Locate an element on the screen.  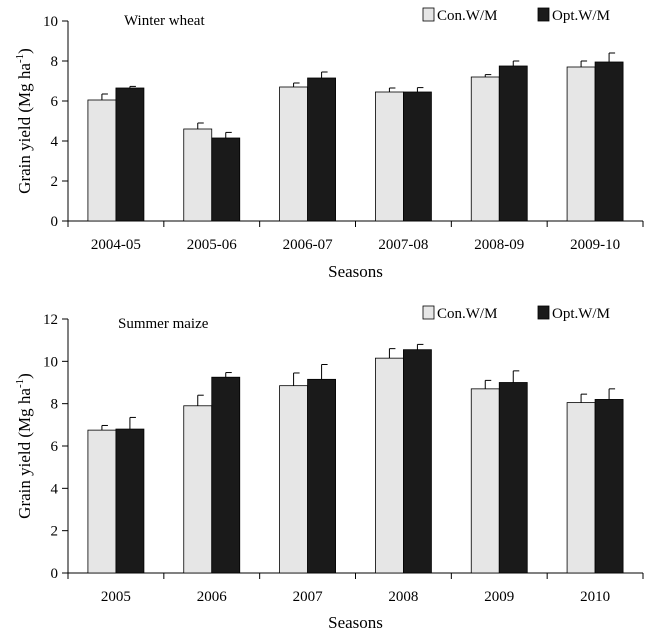
bar-opt-2005 is located at coordinates (130, 501).